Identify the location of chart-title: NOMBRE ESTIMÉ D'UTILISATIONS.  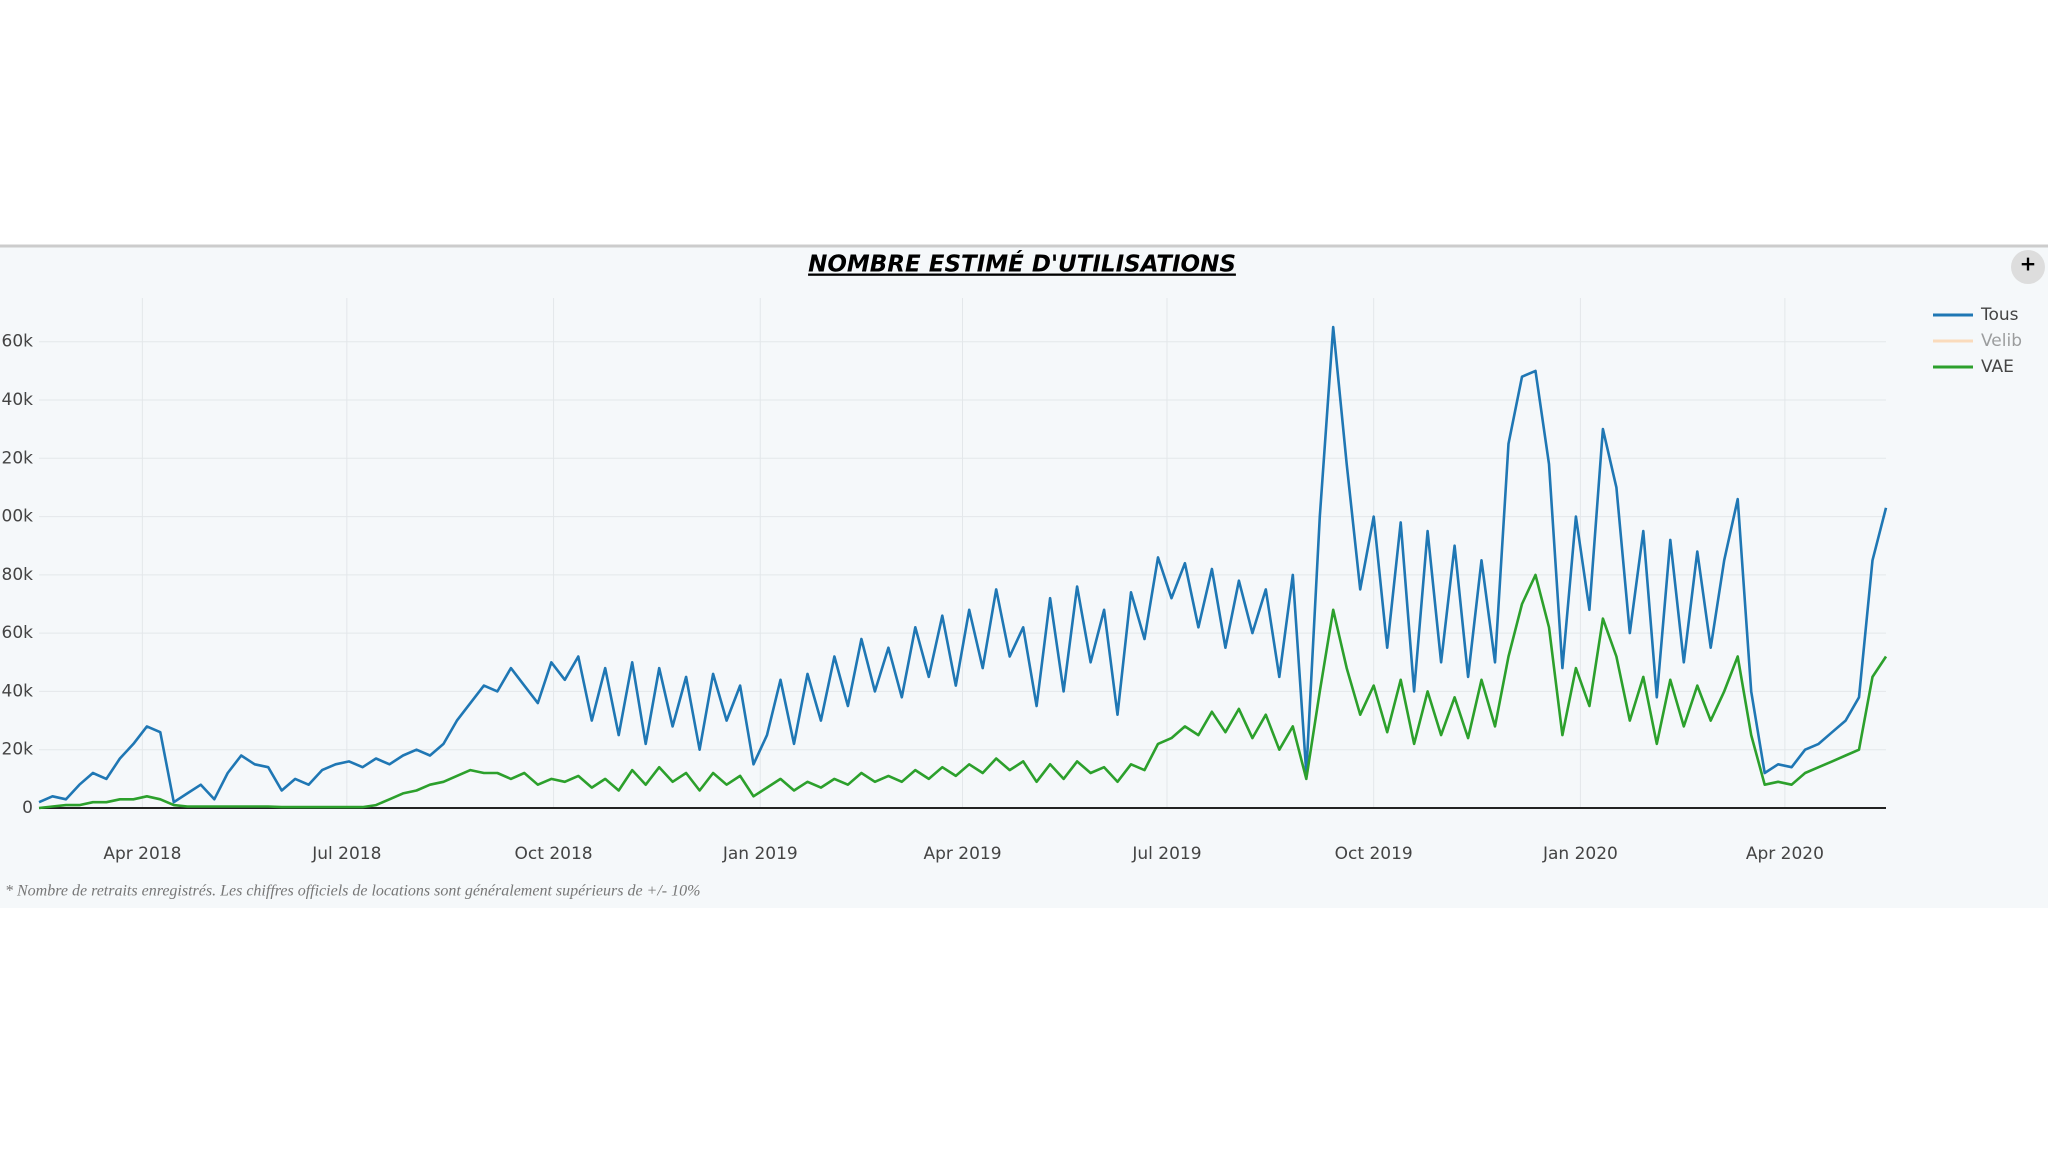
(1022, 264).